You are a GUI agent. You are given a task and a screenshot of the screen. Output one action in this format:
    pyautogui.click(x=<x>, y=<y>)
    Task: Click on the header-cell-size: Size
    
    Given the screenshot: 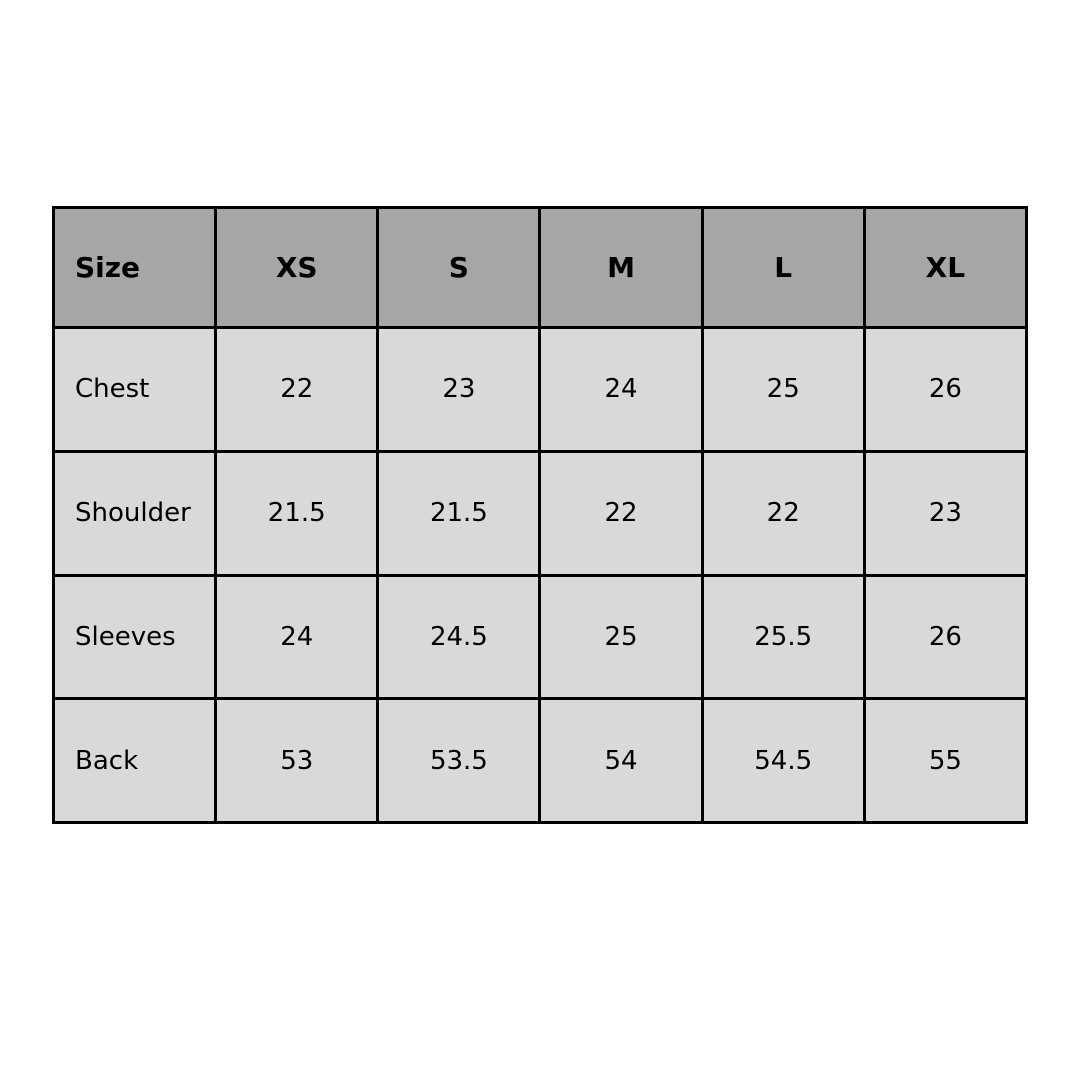 What is the action you would take?
    pyautogui.click(x=134, y=267)
    